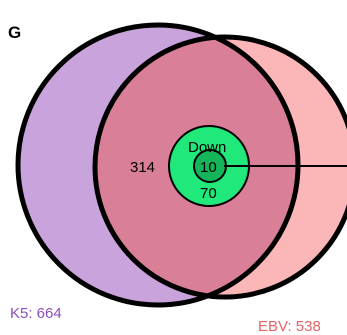 The image size is (347, 335). What do you see at coordinates (142, 167) in the screenshot?
I see `overlap-count: 314` at bounding box center [142, 167].